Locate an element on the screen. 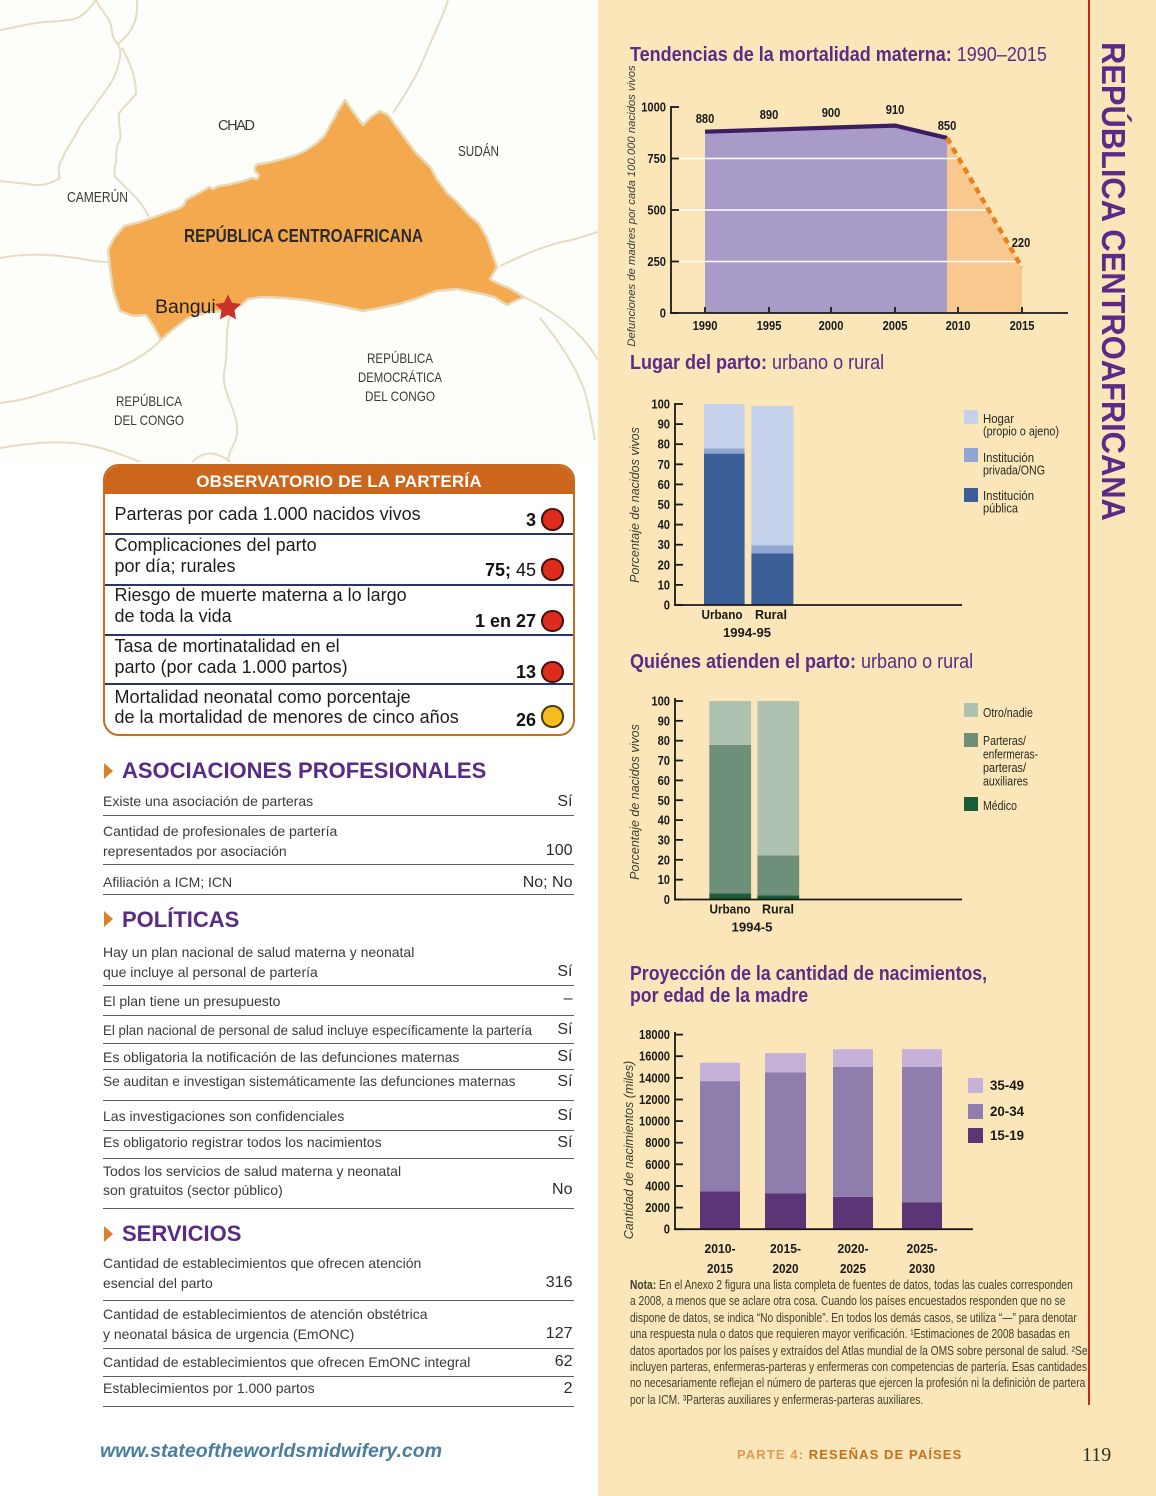  svg-text: 2030 is located at coordinates (922, 1268).